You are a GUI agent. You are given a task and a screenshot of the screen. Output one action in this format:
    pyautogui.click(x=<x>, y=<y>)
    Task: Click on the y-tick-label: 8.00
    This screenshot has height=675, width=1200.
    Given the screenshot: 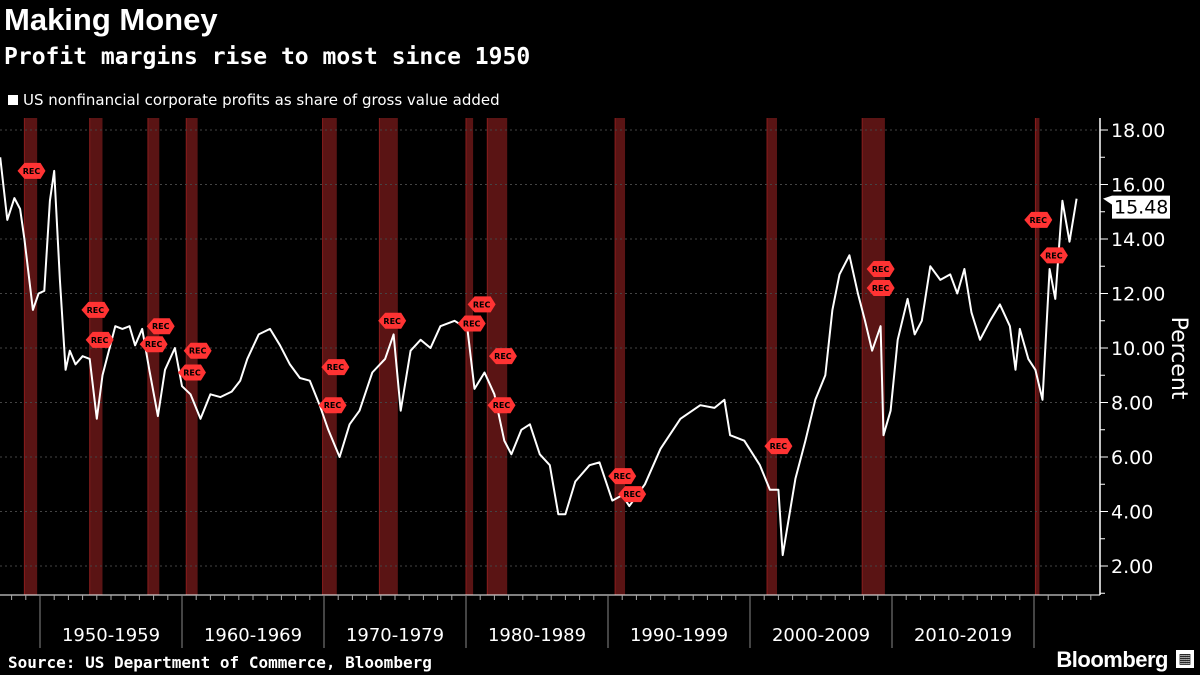 What is the action you would take?
    pyautogui.click(x=1132, y=404)
    